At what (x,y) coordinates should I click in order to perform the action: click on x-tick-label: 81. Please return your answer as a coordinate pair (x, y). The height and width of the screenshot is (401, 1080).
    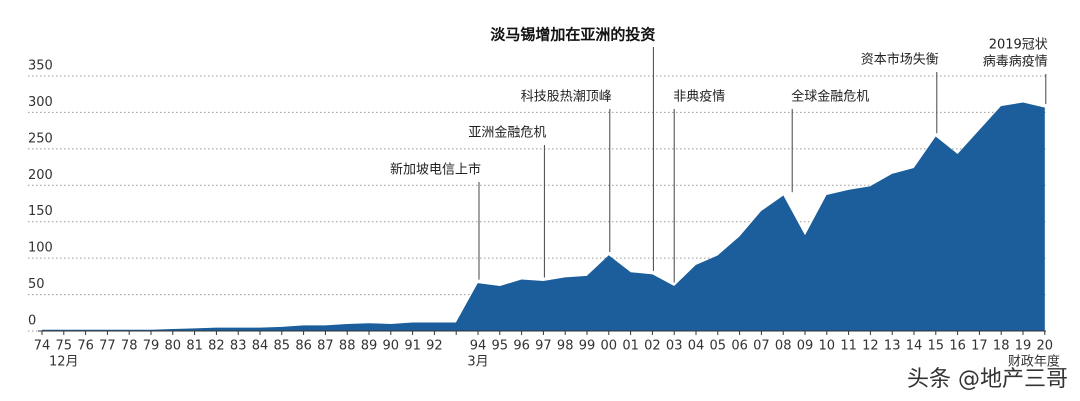
    Looking at the image, I should click on (194, 346).